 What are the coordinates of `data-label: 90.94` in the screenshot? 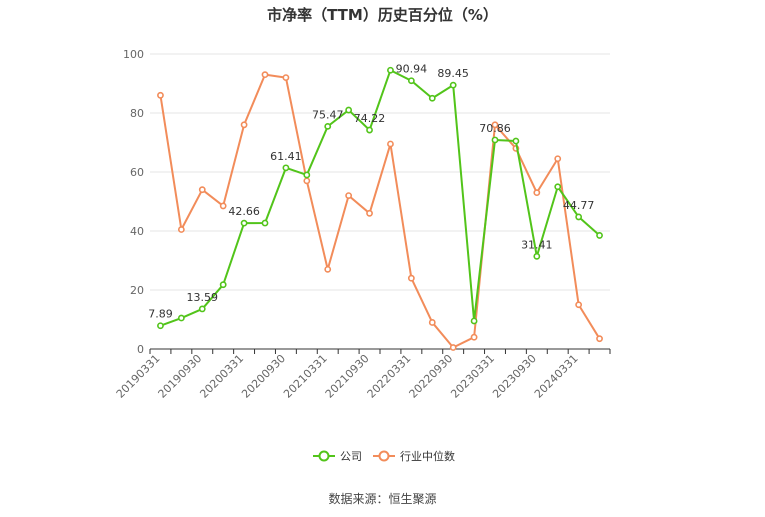 It's located at (412, 69).